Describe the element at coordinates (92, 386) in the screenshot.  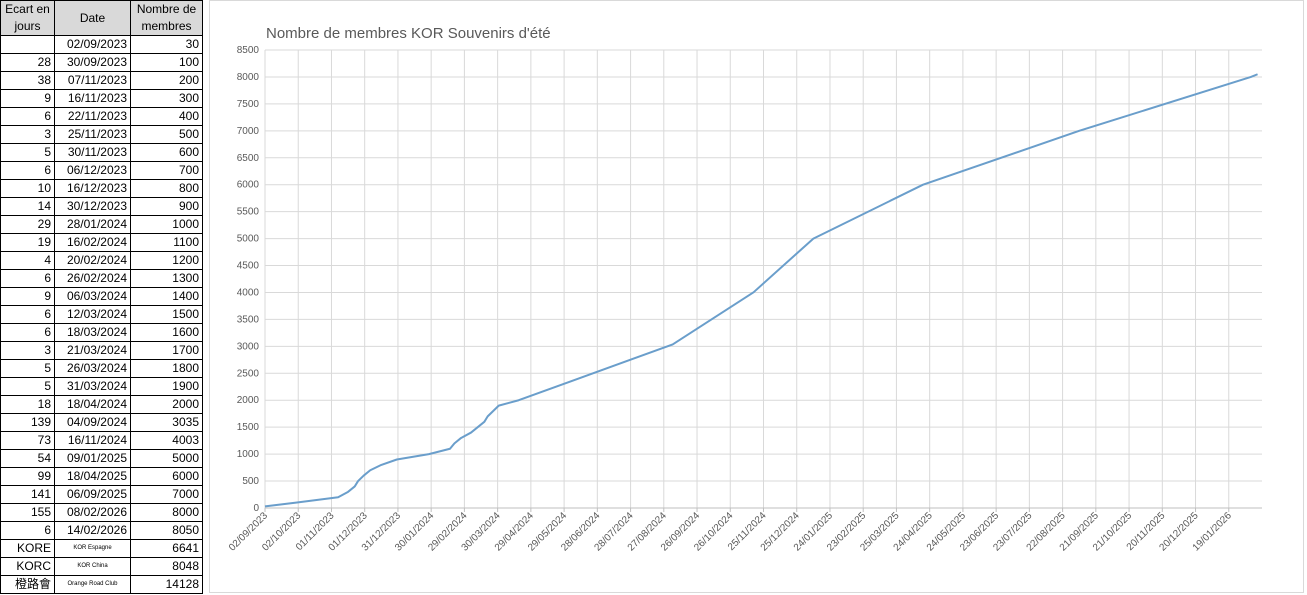
I see `date-cell: 31/03/2024` at that location.